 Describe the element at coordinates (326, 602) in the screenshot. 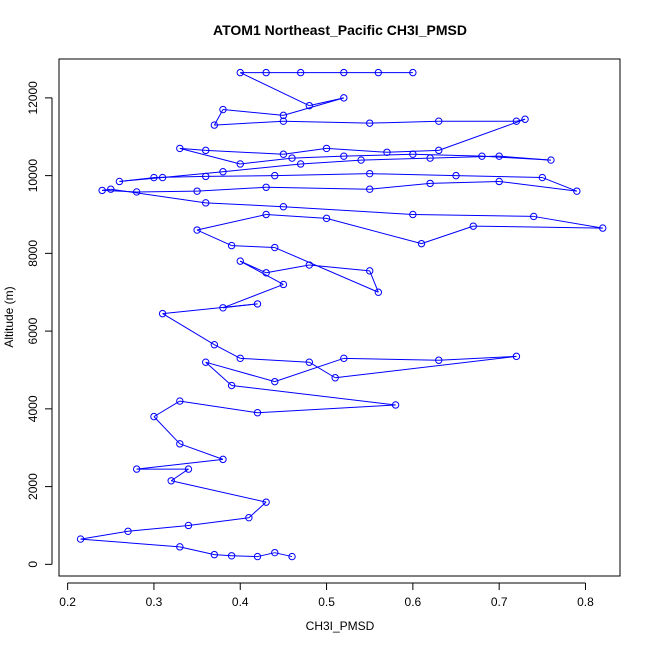

I see `x-tick-label: 0.5` at that location.